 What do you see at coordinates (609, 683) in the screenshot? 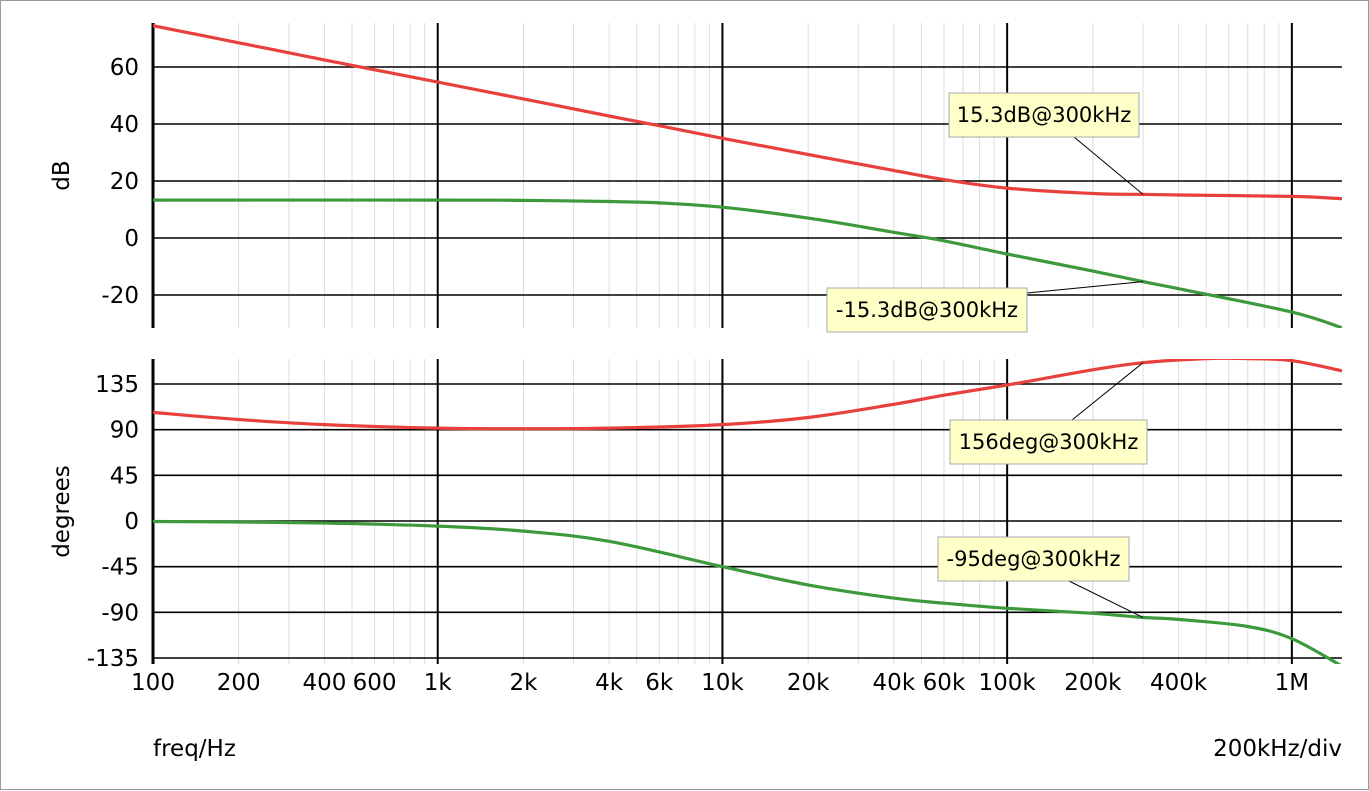
I see `x-tick-label: 4k` at bounding box center [609, 683].